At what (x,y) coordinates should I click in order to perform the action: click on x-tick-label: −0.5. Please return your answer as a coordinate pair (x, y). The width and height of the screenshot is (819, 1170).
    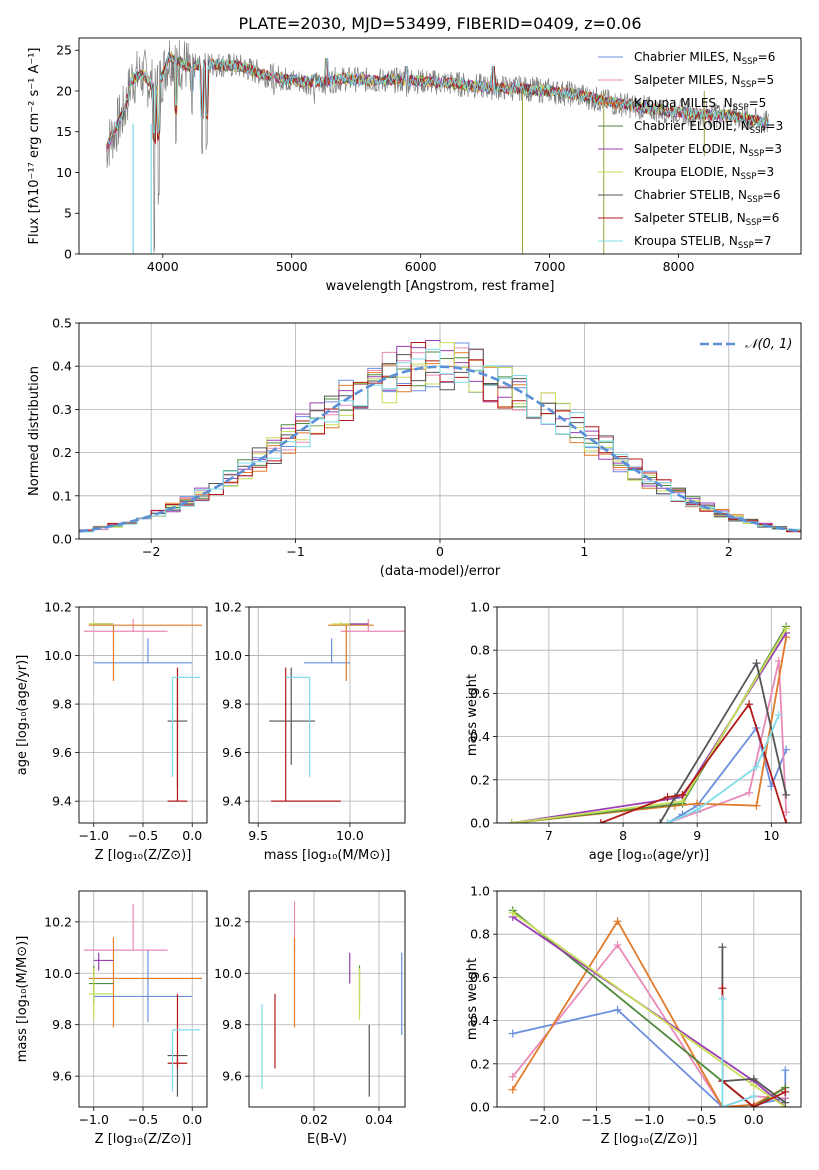
    Looking at the image, I should click on (143, 835).